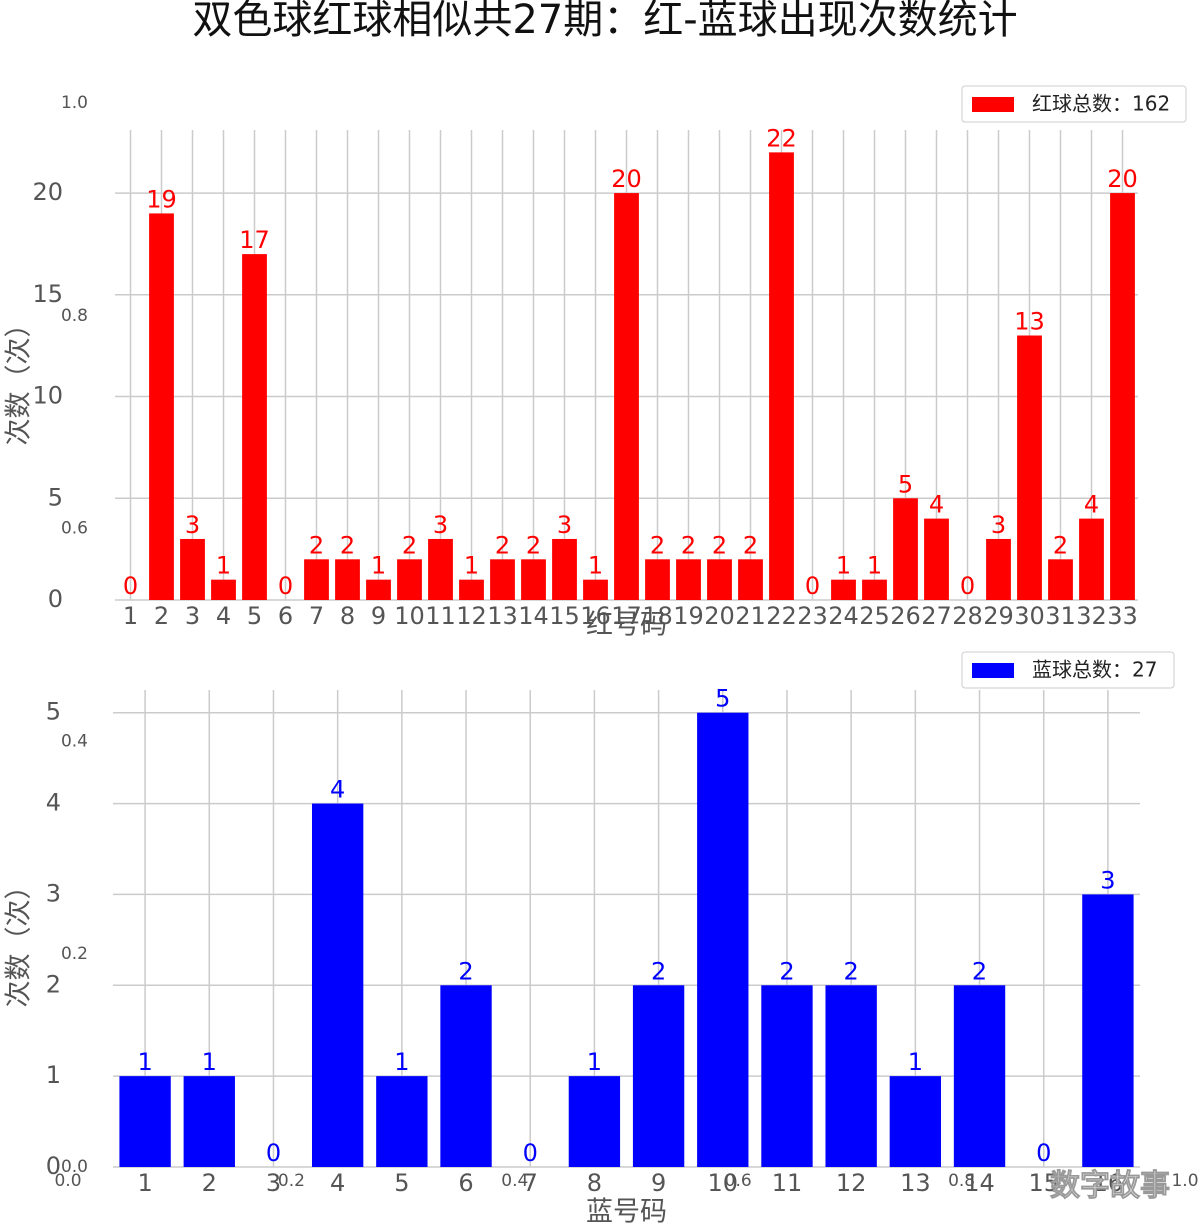 The width and height of the screenshot is (1200, 1230). Describe the element at coordinates (1184, 1181) in the screenshot. I see `bg-x-tick-label: 1.0` at that location.